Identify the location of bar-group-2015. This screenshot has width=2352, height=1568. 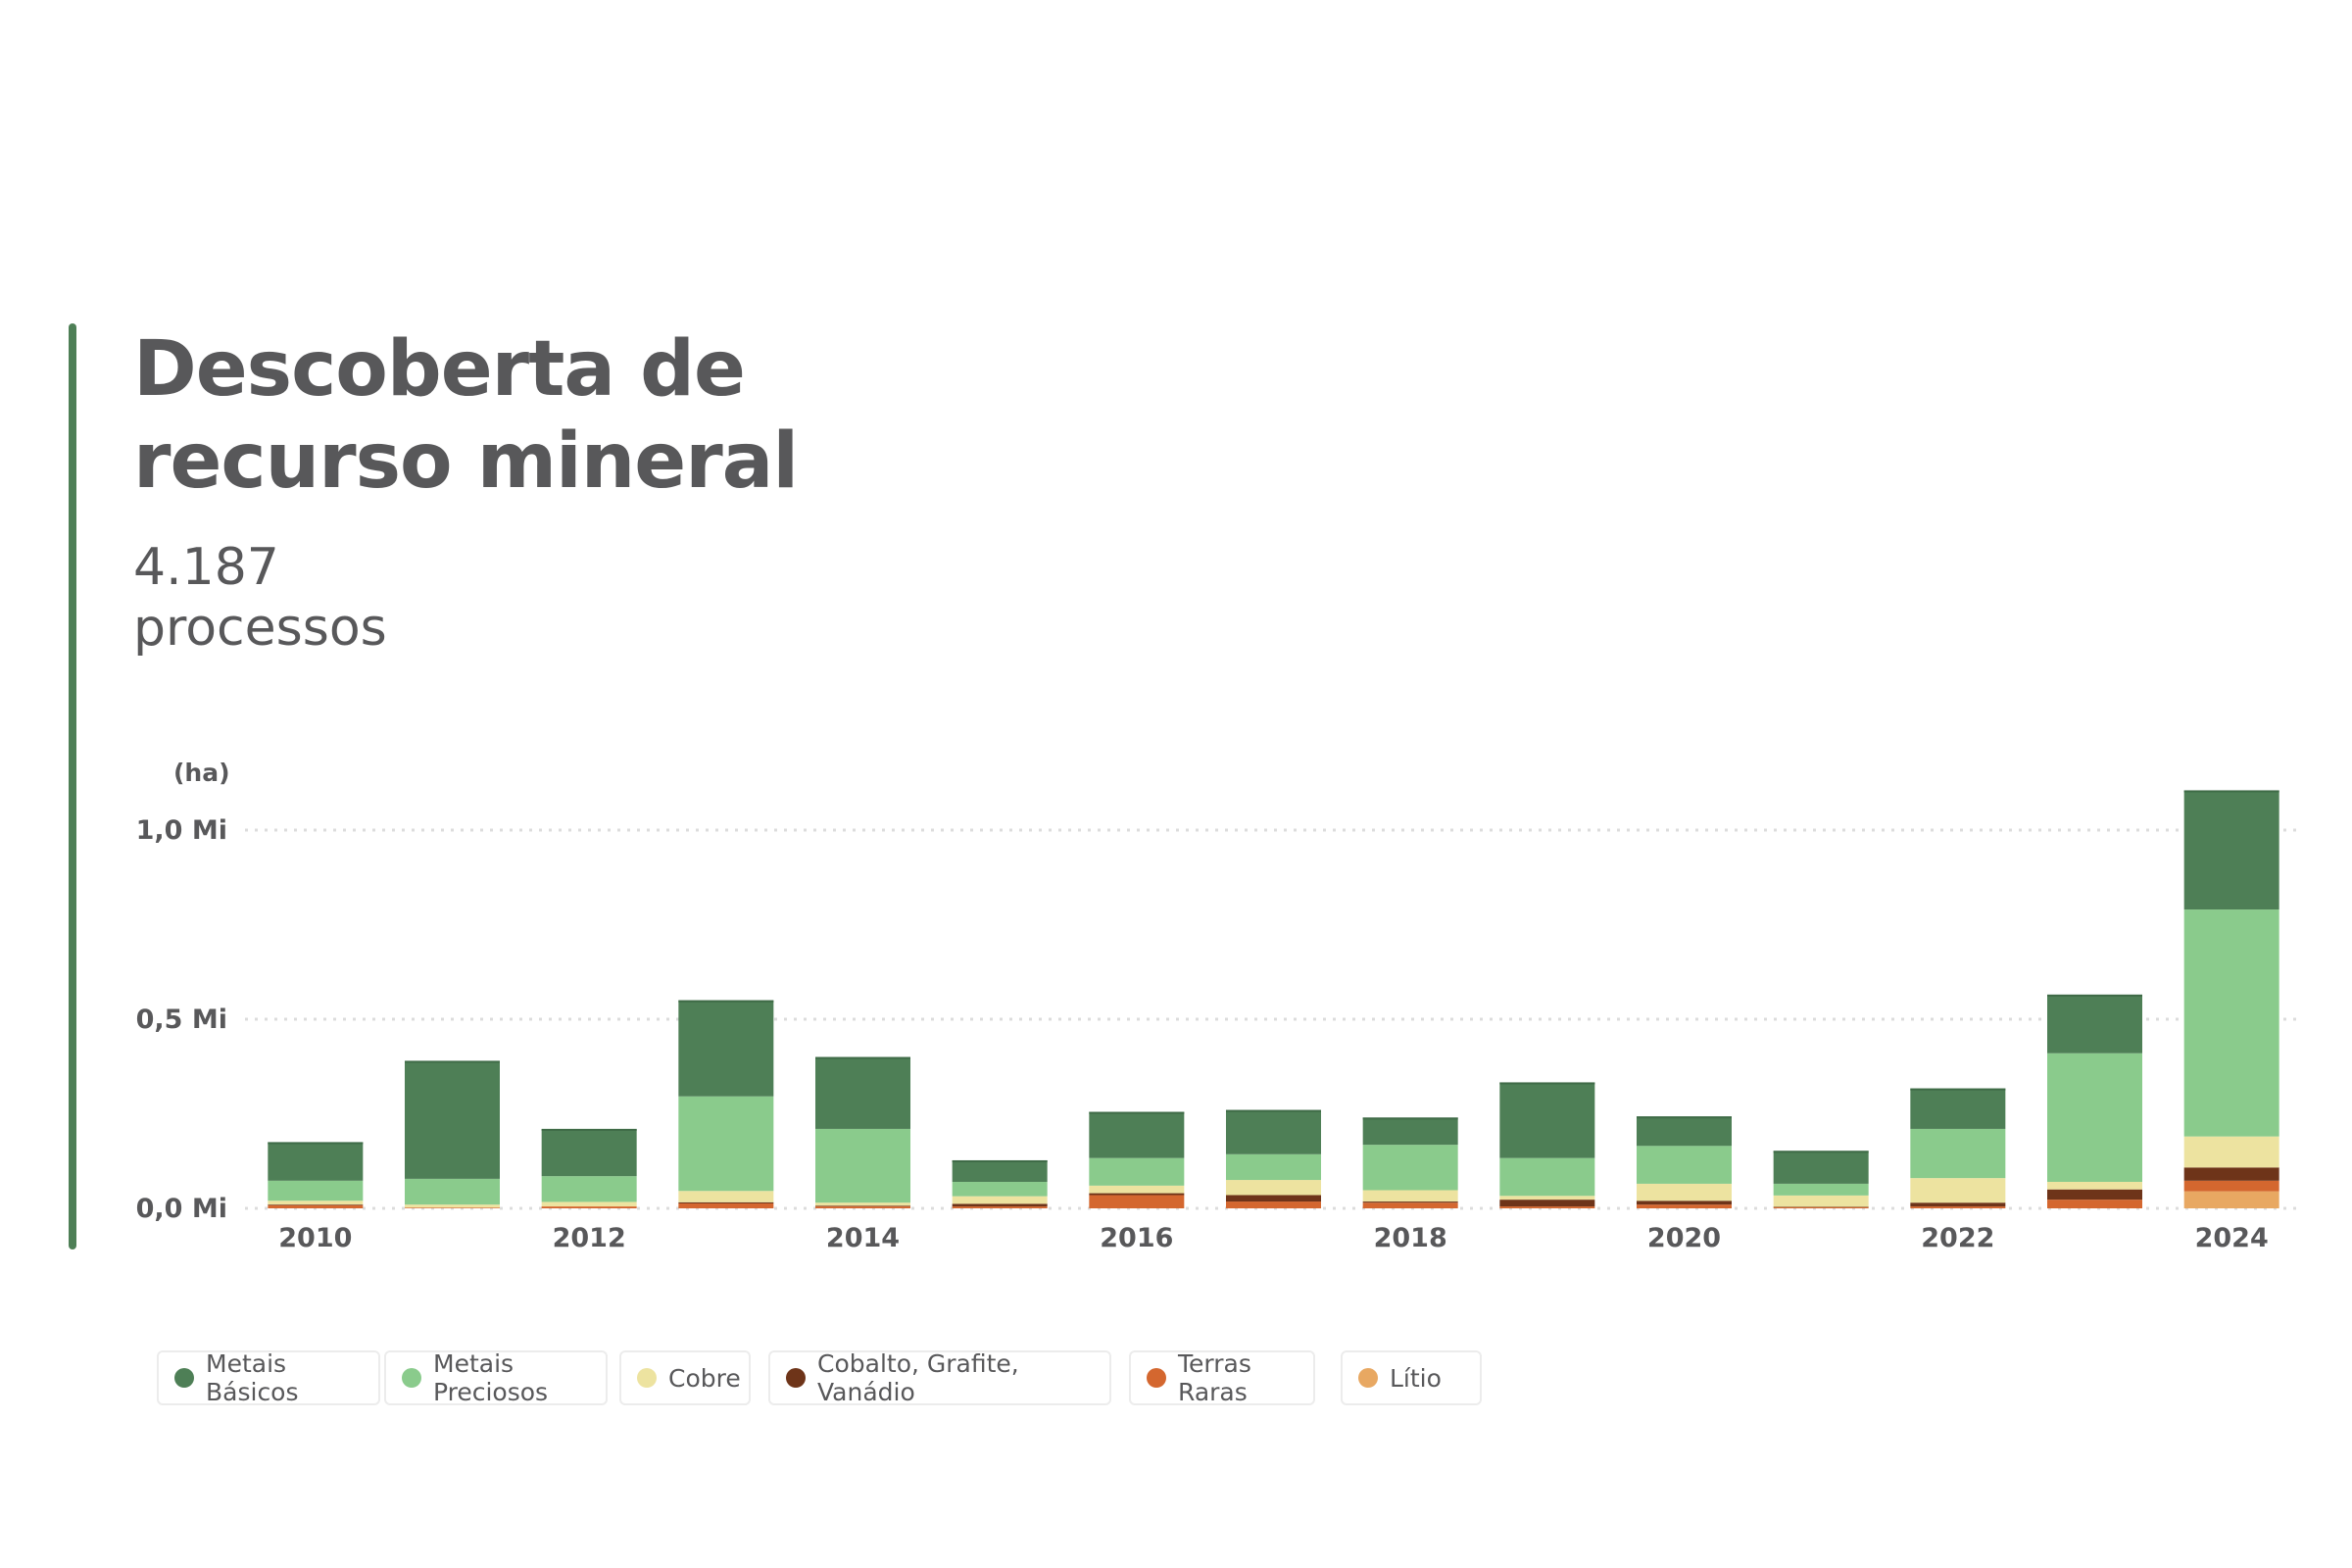
(1000, 1183).